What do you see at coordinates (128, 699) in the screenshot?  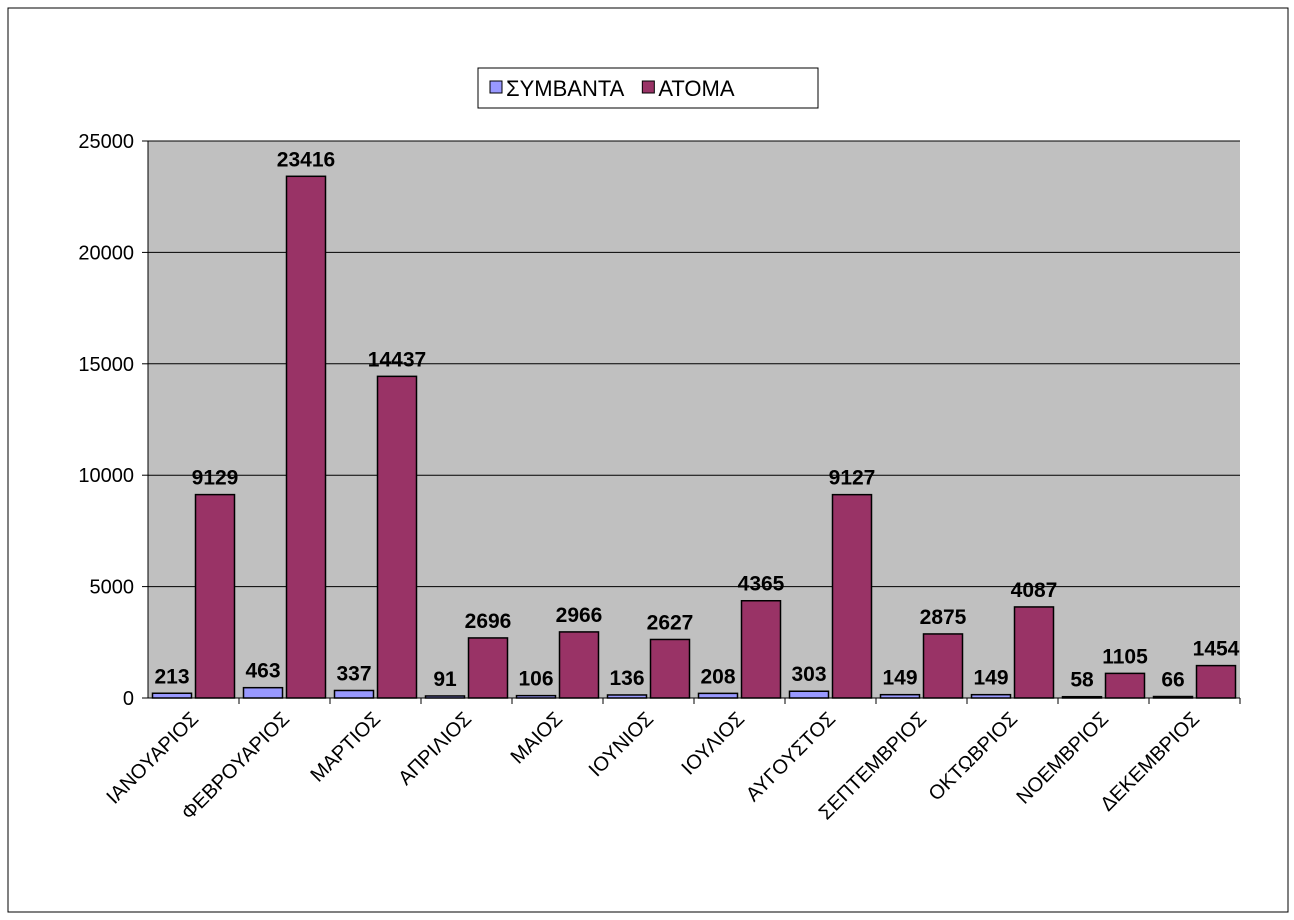 I see `y-tick-label: 0` at bounding box center [128, 699].